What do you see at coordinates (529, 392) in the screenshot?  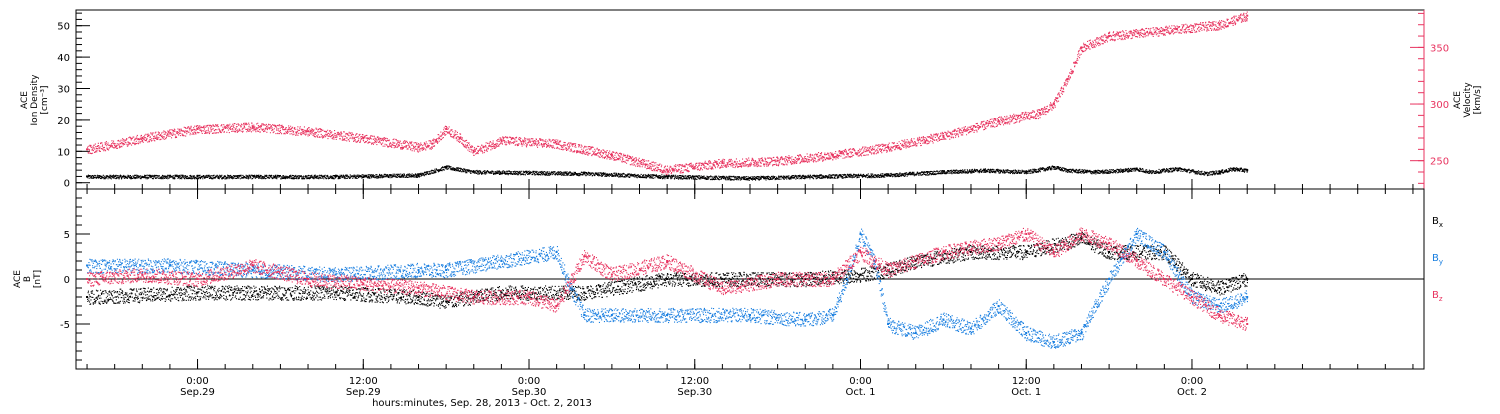 I see `x-tick-date-2: Sep.30` at bounding box center [529, 392].